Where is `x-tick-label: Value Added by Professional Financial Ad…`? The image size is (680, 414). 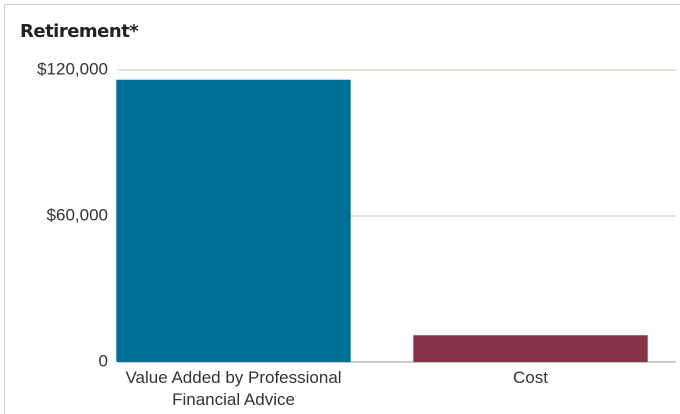 x-tick-label: Value Added by Professional Financial Ad… is located at coordinates (233, 388).